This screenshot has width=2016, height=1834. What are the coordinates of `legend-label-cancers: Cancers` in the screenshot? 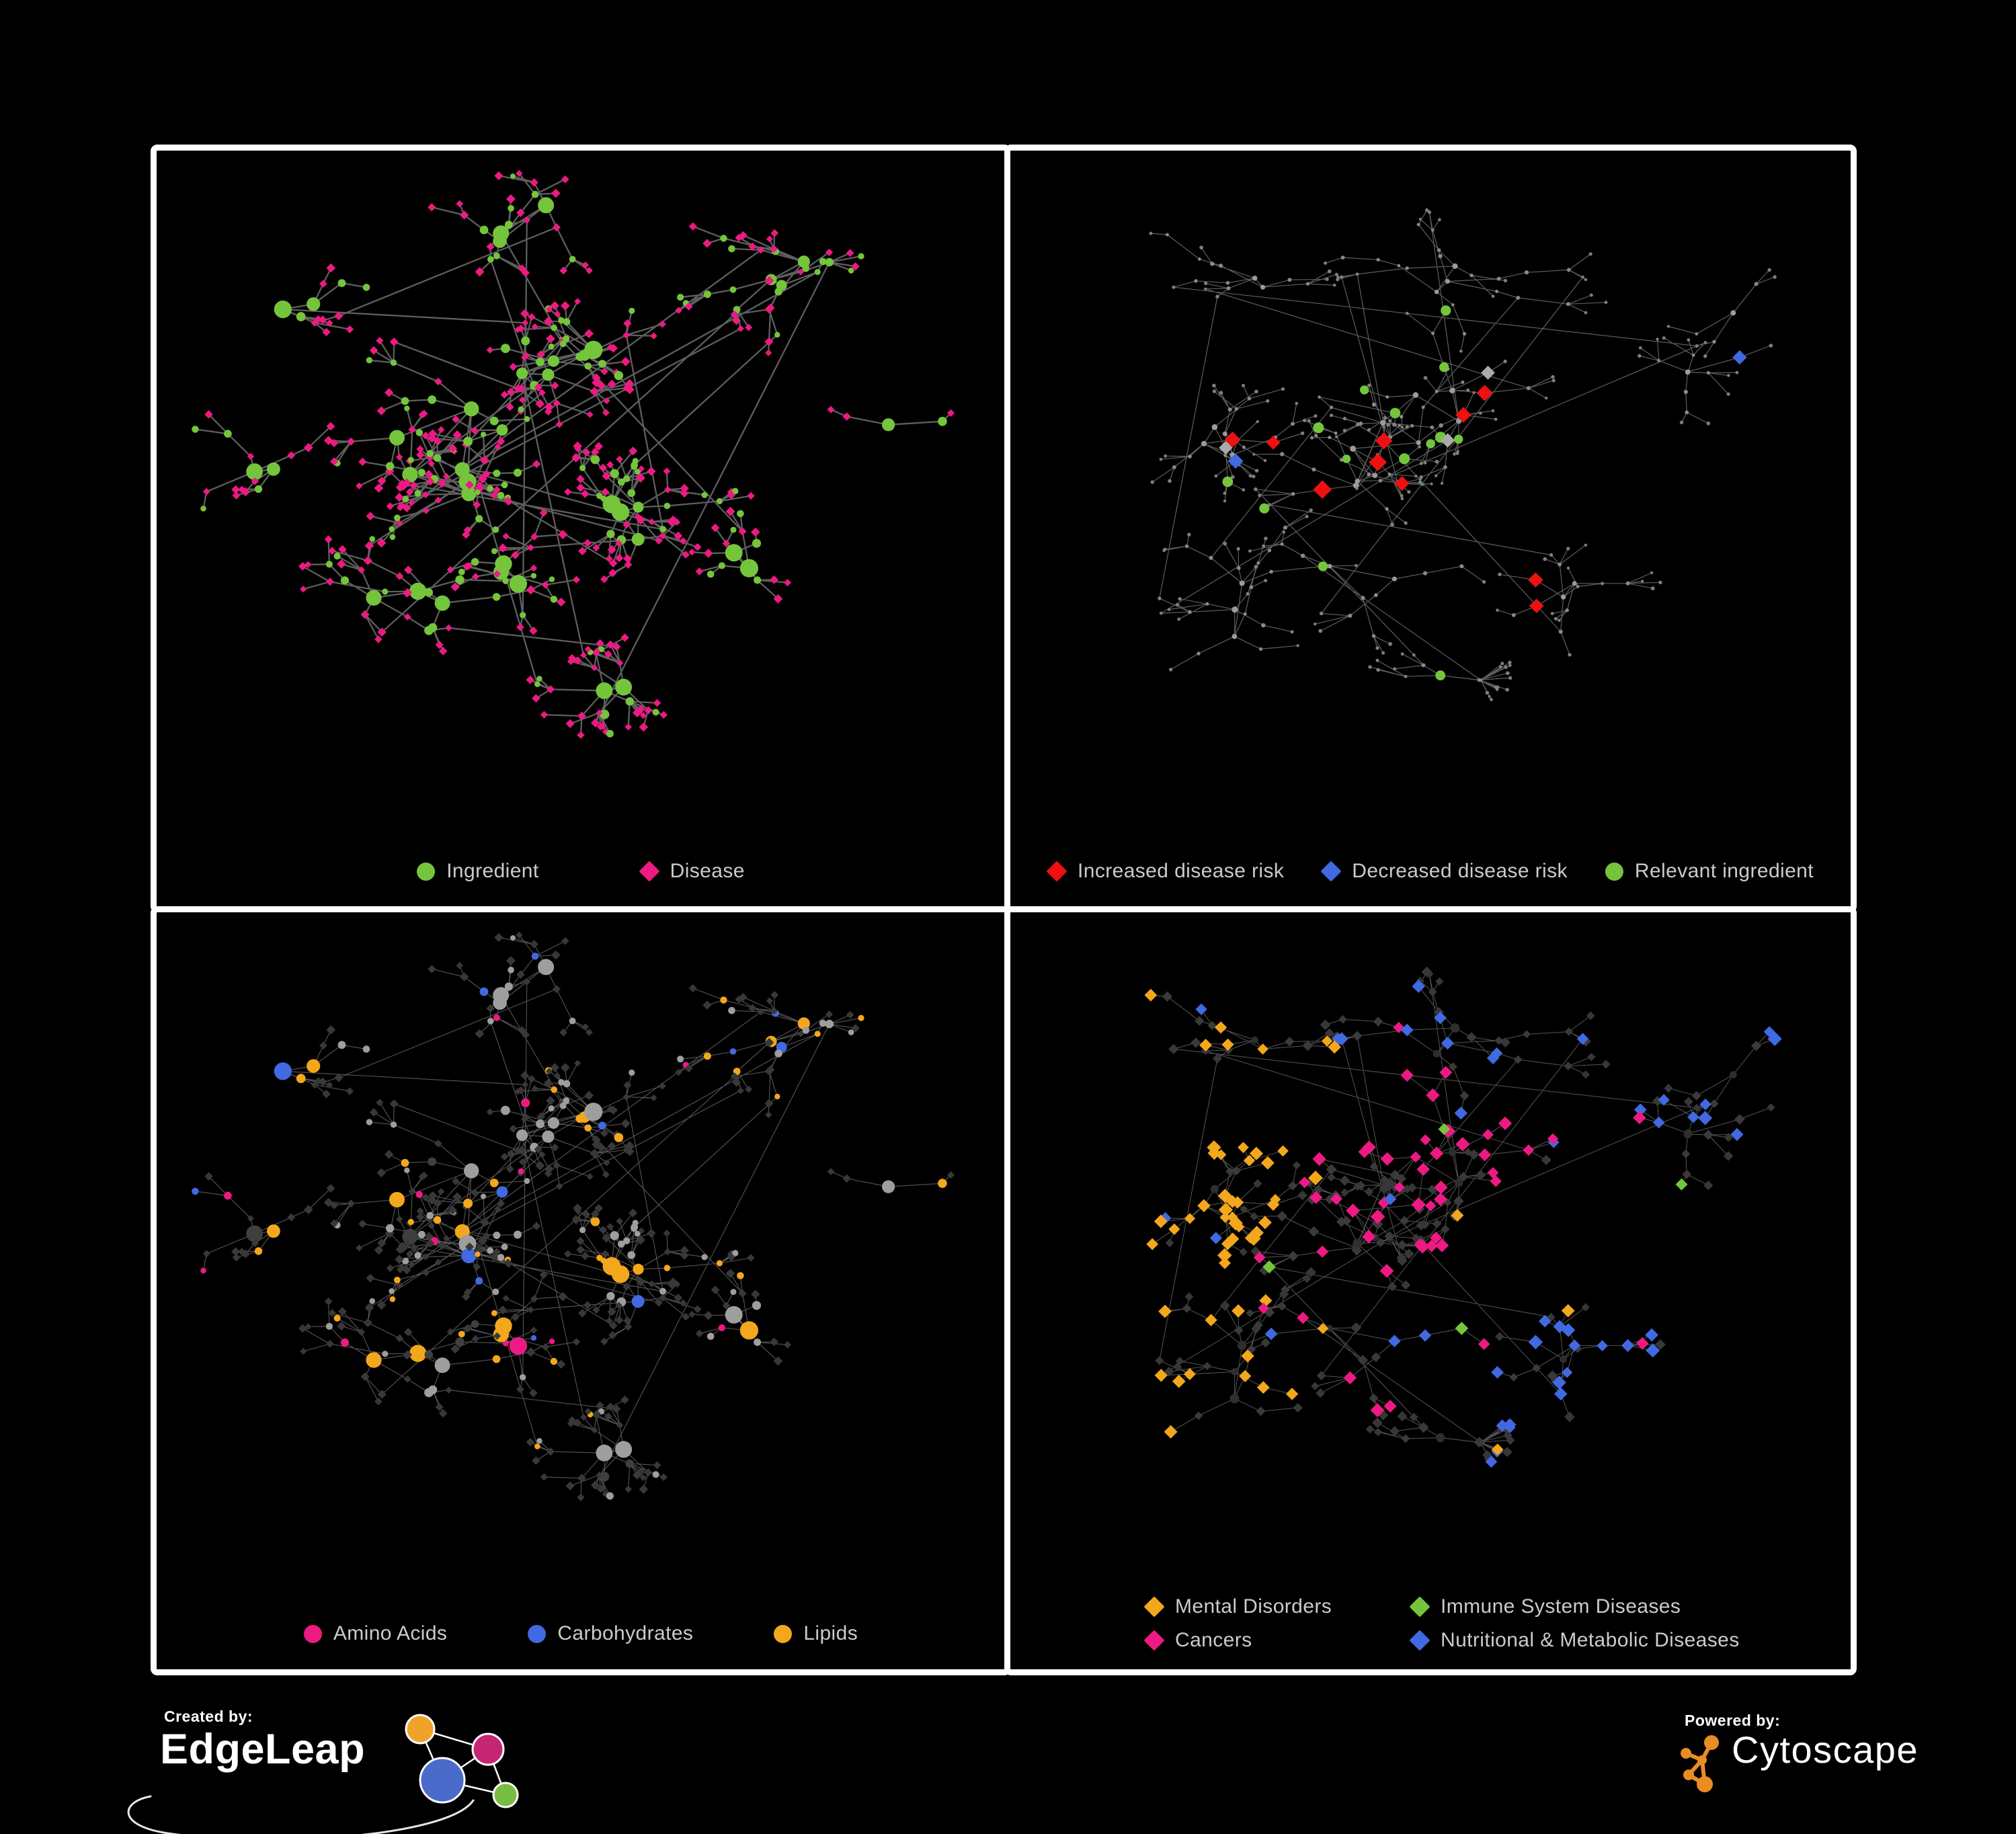 It's located at (1213, 1640).